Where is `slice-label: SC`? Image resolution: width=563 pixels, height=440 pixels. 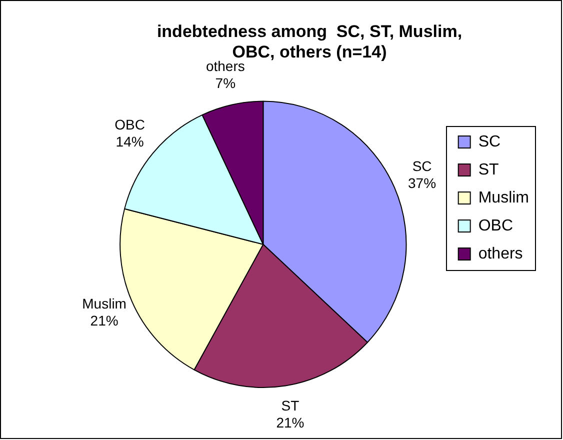 slice-label: SC is located at coordinates (422, 166).